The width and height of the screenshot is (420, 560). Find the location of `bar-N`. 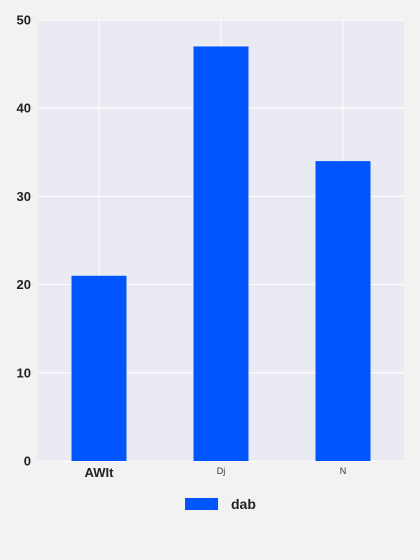

bar-N is located at coordinates (343, 311).